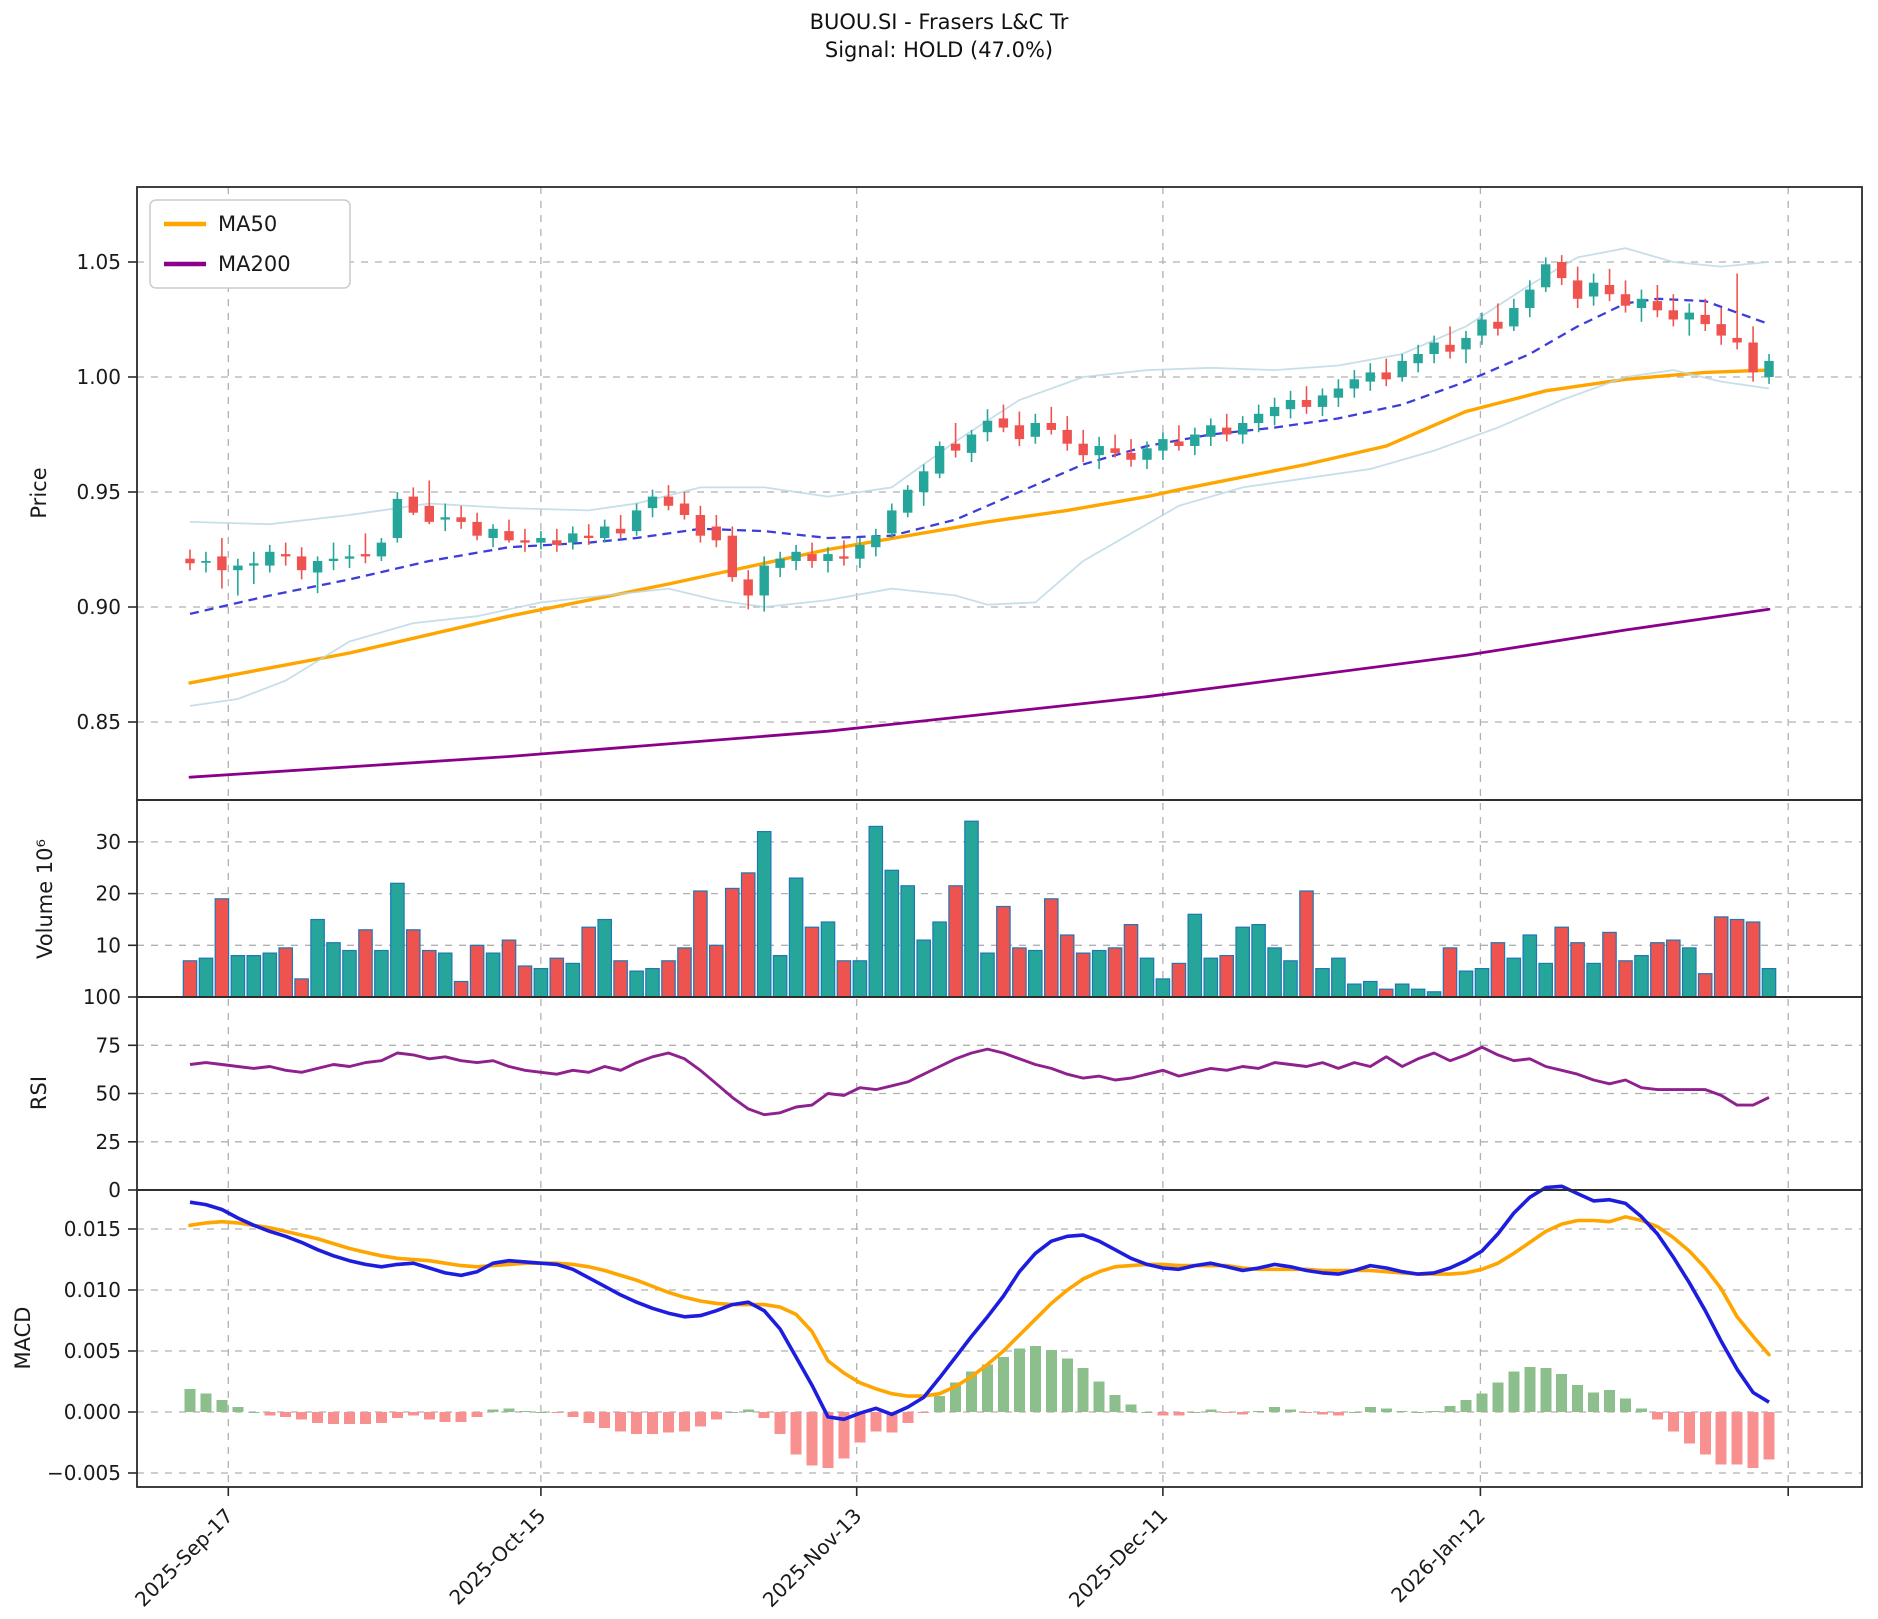  I want to click on x-tick-label: 2025-Nov-13, so click(812, 1558).